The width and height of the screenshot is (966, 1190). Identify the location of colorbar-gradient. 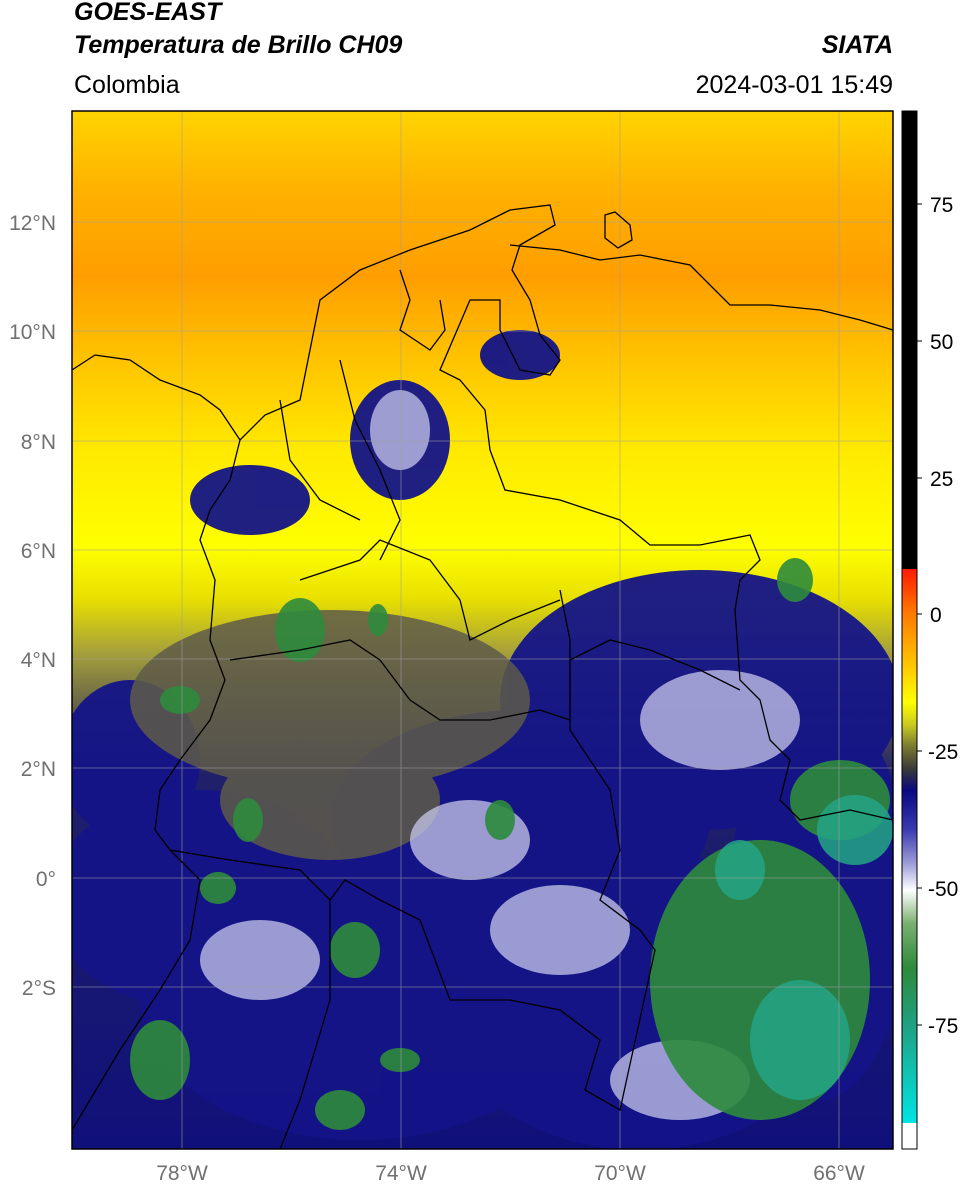
(909, 846).